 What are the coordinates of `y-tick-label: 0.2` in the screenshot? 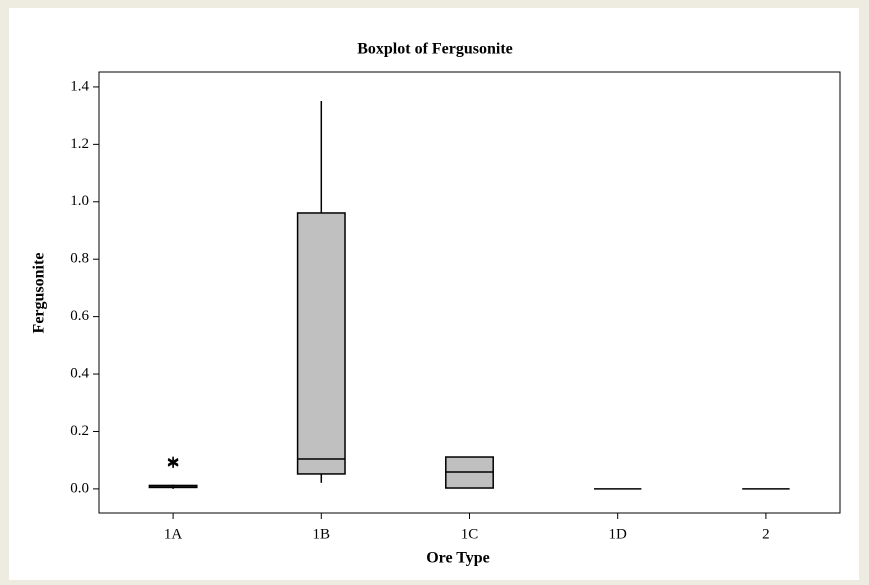 It's located at (79, 431).